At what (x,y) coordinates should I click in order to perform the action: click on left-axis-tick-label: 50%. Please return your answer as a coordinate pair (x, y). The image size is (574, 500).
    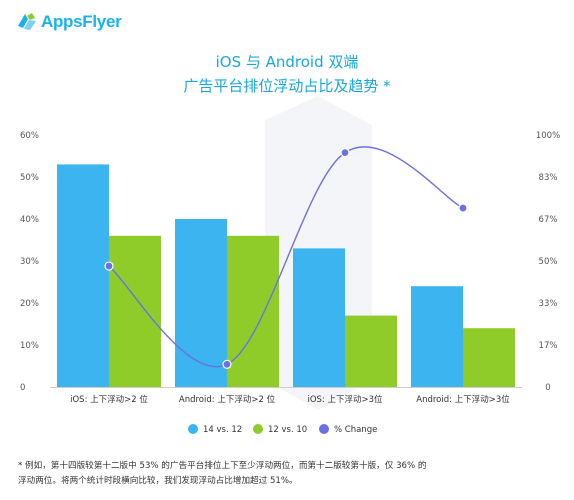
    Looking at the image, I should click on (29, 178).